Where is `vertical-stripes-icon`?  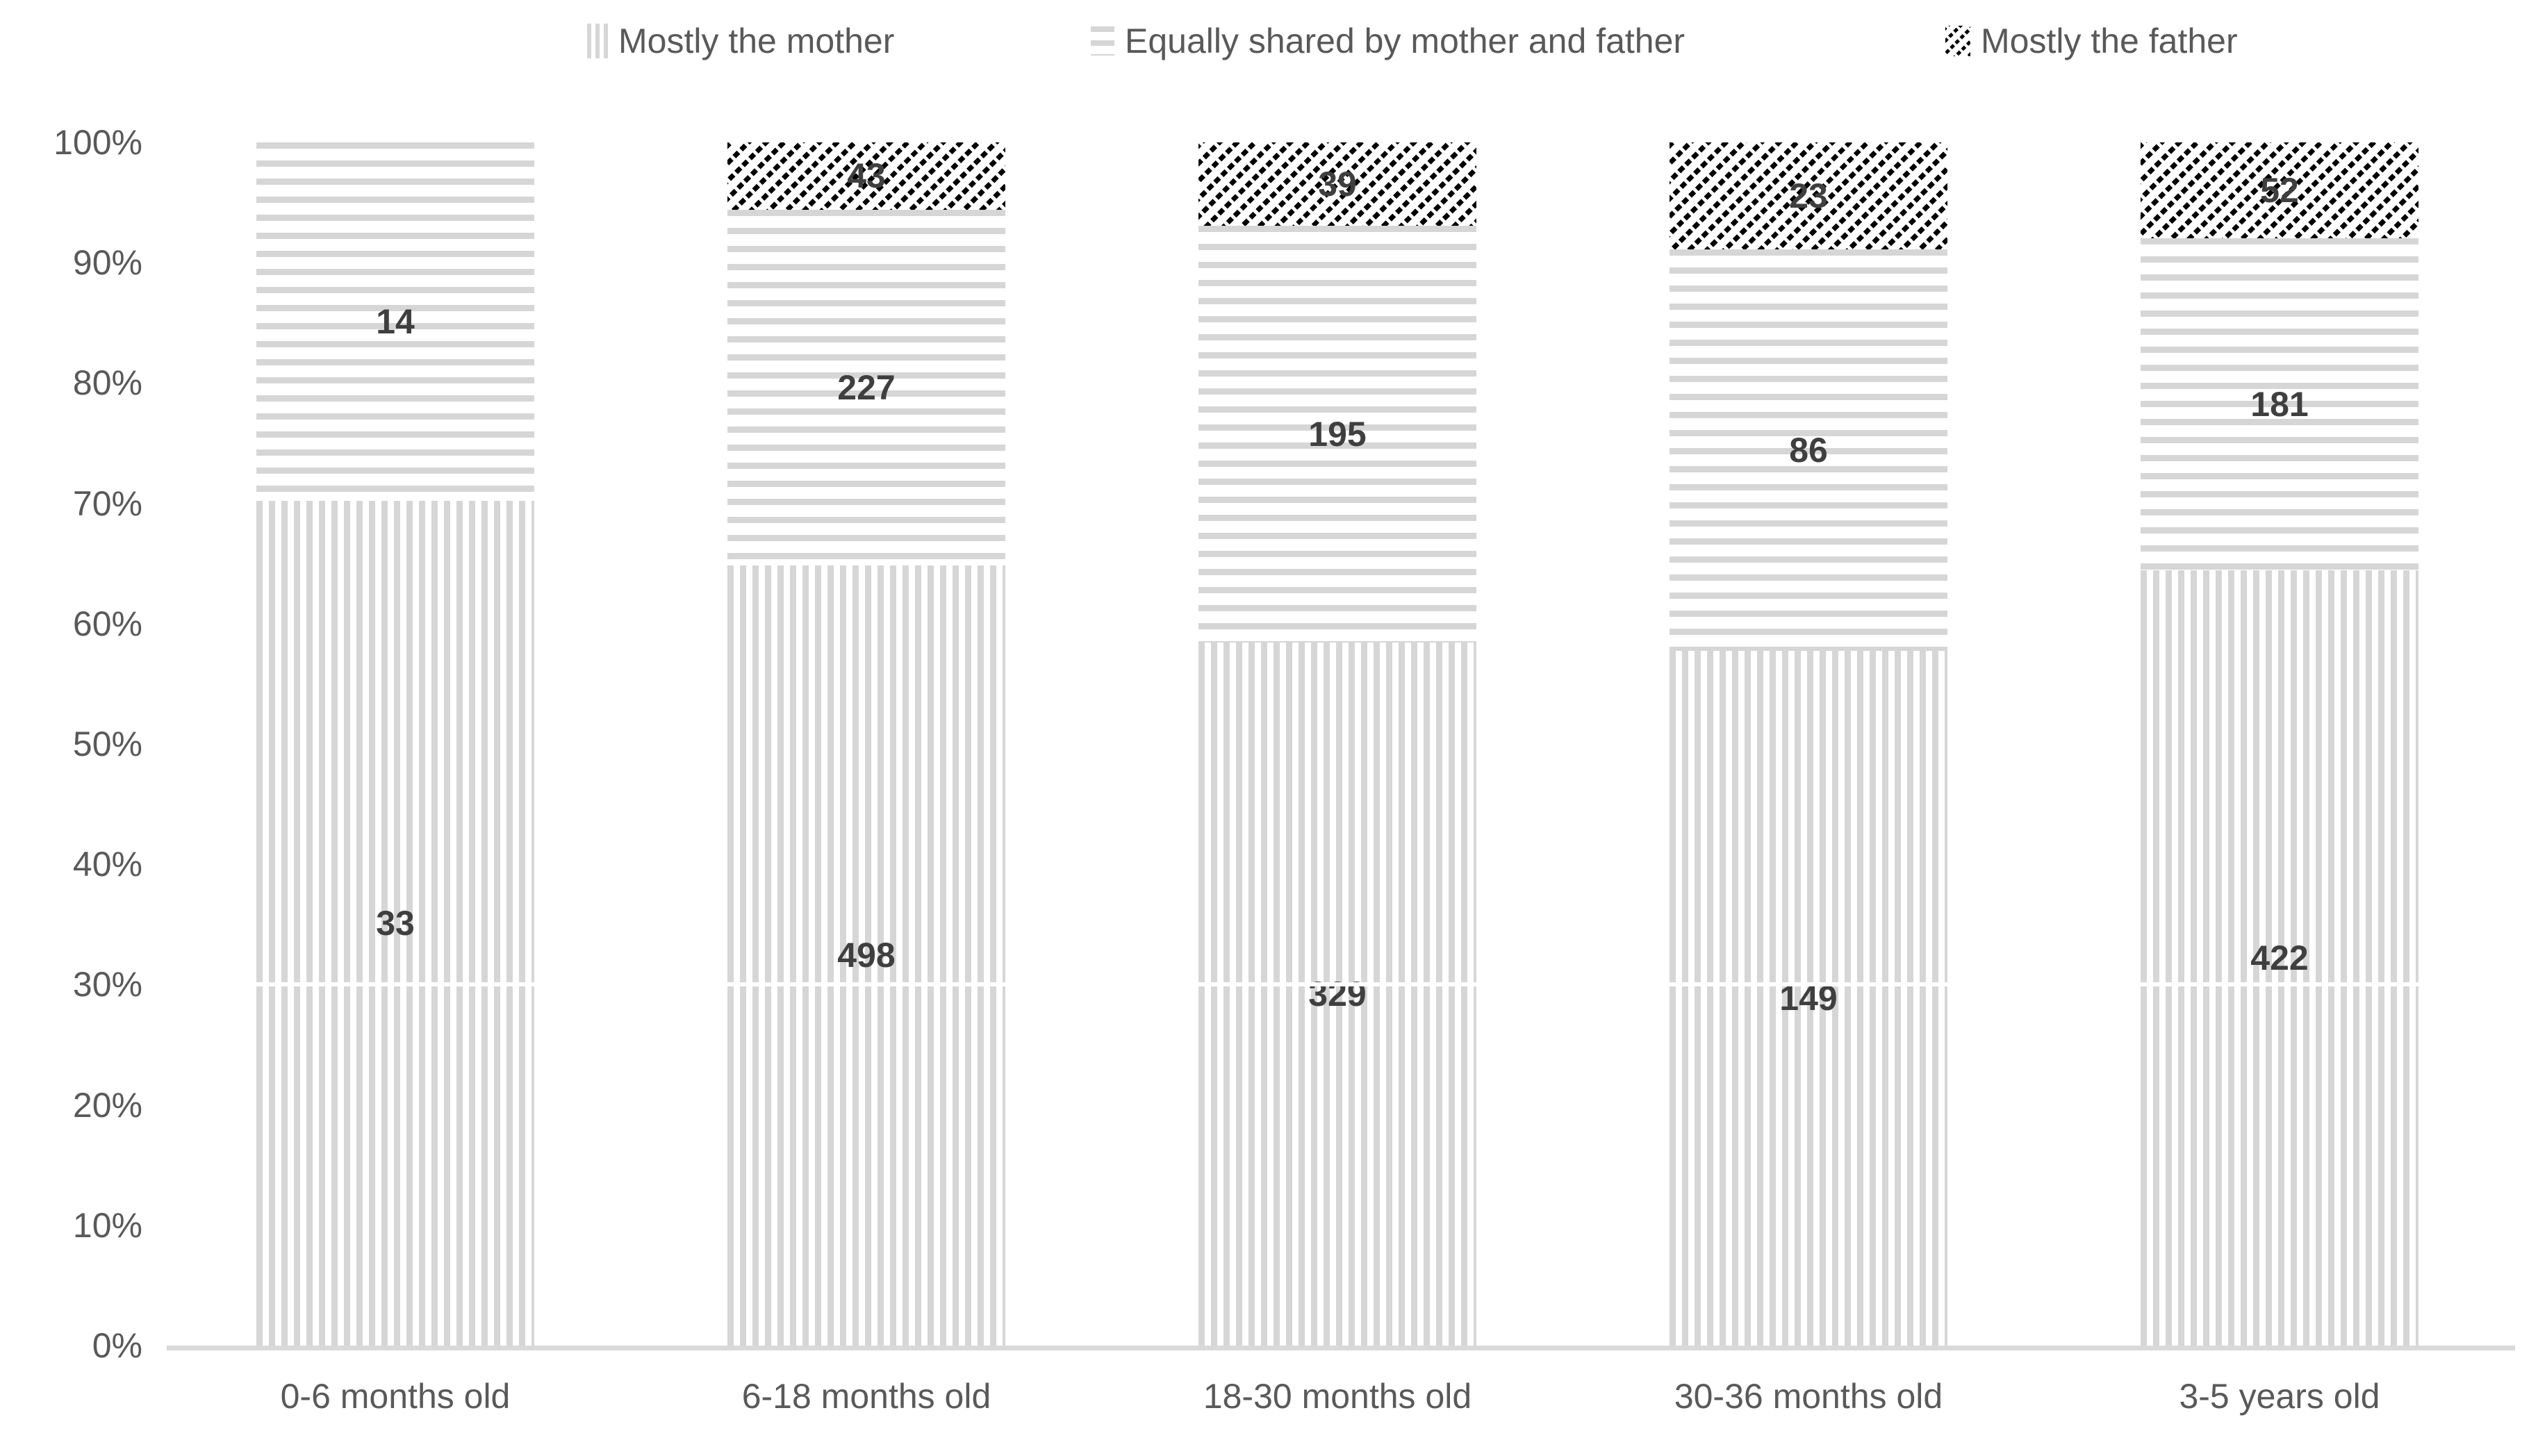
vertical-stripes-icon is located at coordinates (597, 41).